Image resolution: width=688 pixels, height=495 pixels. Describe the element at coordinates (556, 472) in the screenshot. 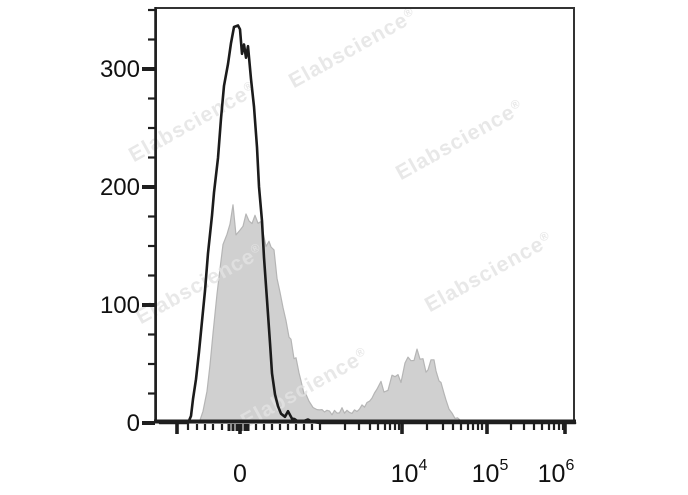

I see `x-axis-label: 10⁶` at that location.